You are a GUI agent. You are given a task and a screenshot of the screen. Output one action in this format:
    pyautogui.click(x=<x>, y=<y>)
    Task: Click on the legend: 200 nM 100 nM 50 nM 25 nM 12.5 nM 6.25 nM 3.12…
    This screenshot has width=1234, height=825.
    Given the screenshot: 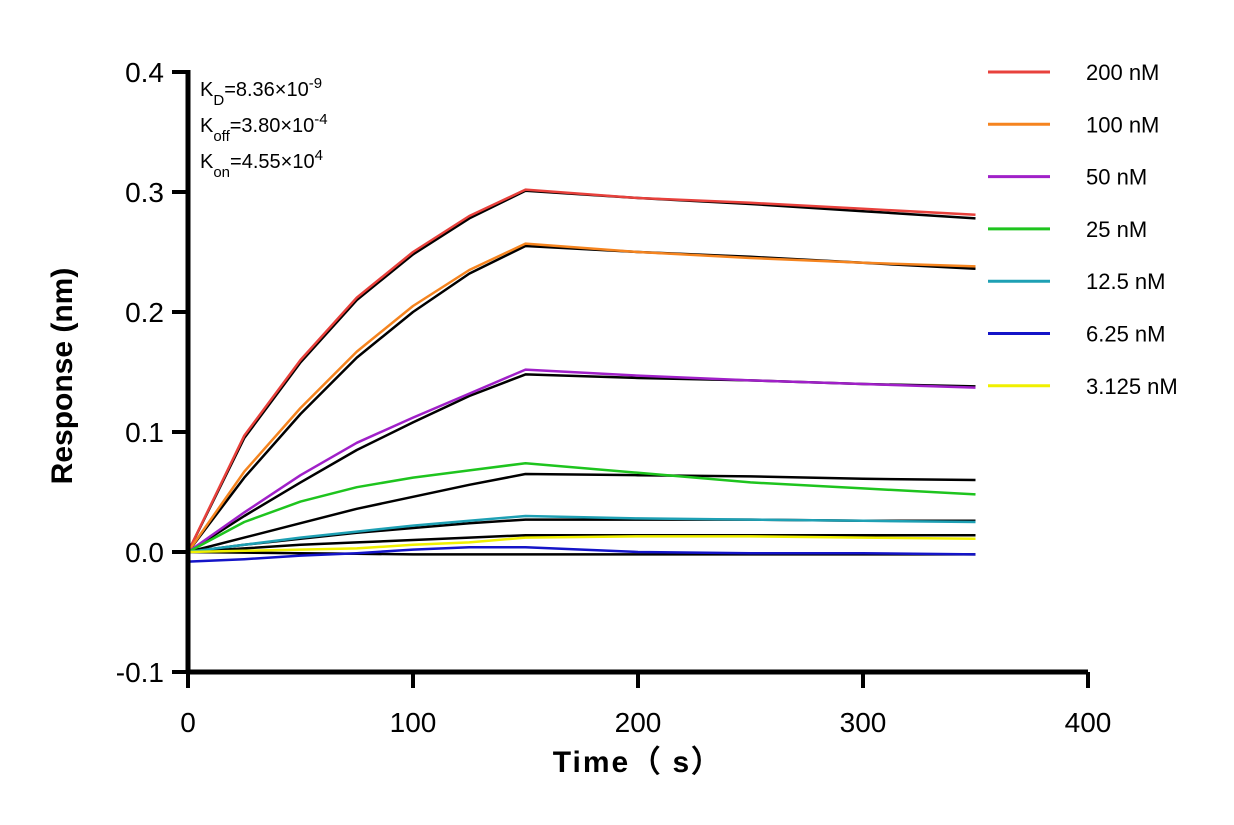 What is the action you would take?
    pyautogui.click(x=1083, y=229)
    